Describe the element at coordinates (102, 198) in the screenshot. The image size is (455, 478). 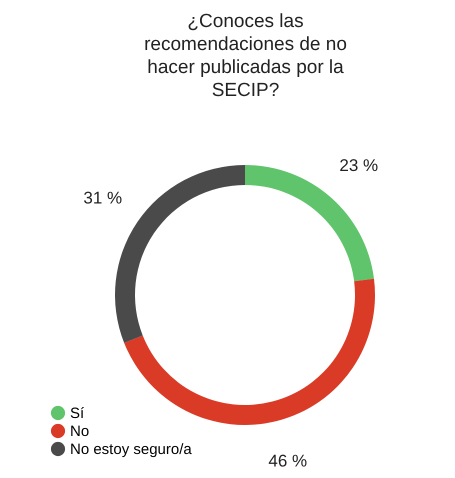
I see `data-label: 31 %` at that location.